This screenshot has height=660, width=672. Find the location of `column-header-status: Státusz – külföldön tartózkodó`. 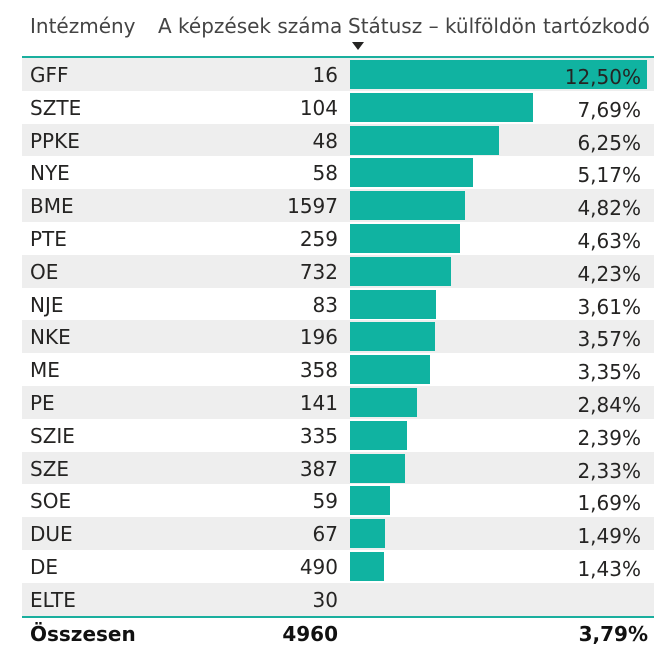

column-header-status: Státusz – külföldön tartózkodó is located at coordinates (499, 26).